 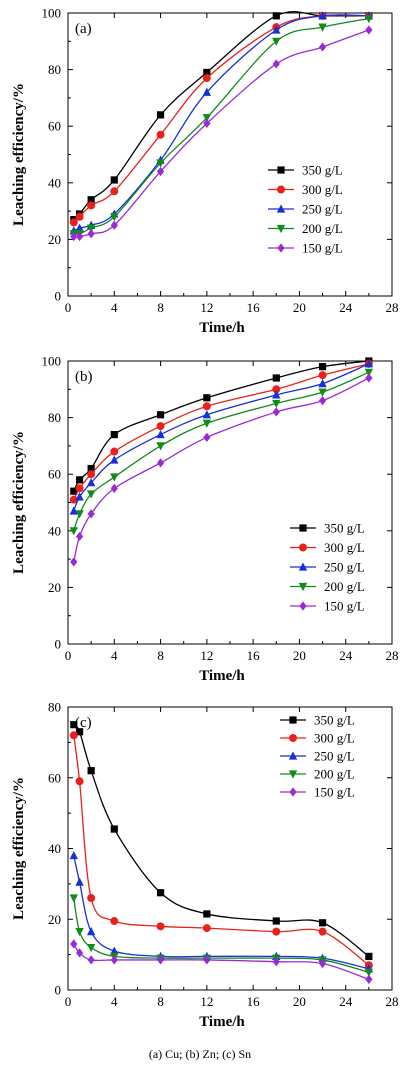 I want to click on figure-caption: (a) Cu; (b) Zn; (c) Sn, so click(x=200, y=1054).